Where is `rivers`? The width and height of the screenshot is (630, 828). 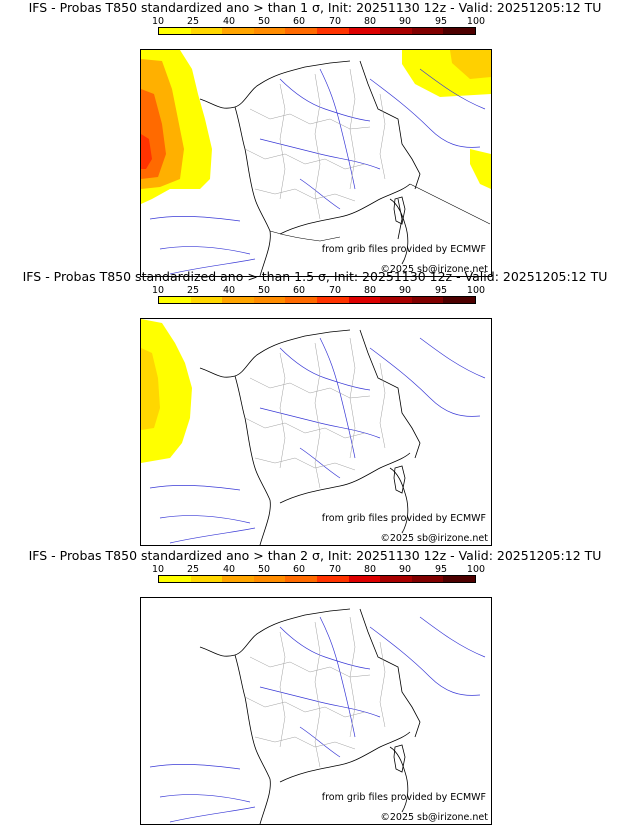
rivers is located at coordinates (317, 440).